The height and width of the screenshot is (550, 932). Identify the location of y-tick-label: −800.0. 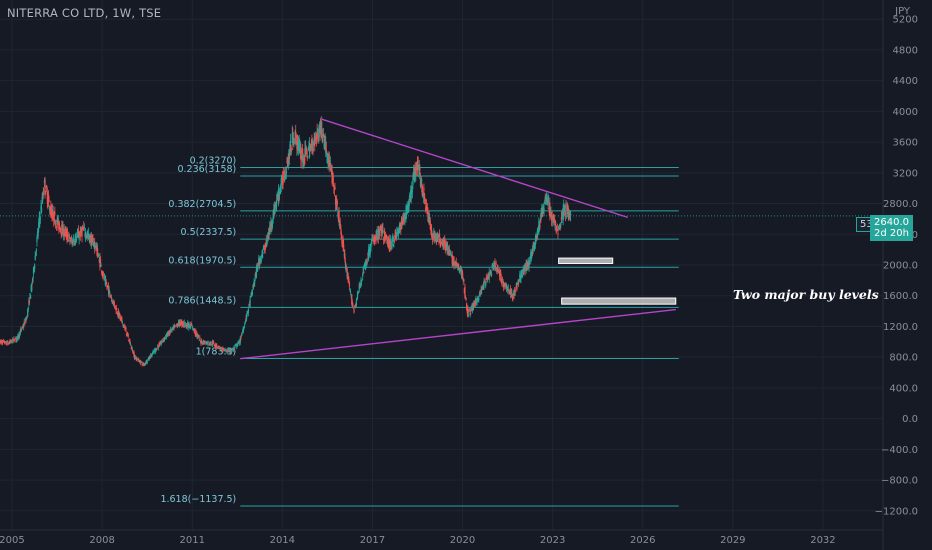
(899, 481).